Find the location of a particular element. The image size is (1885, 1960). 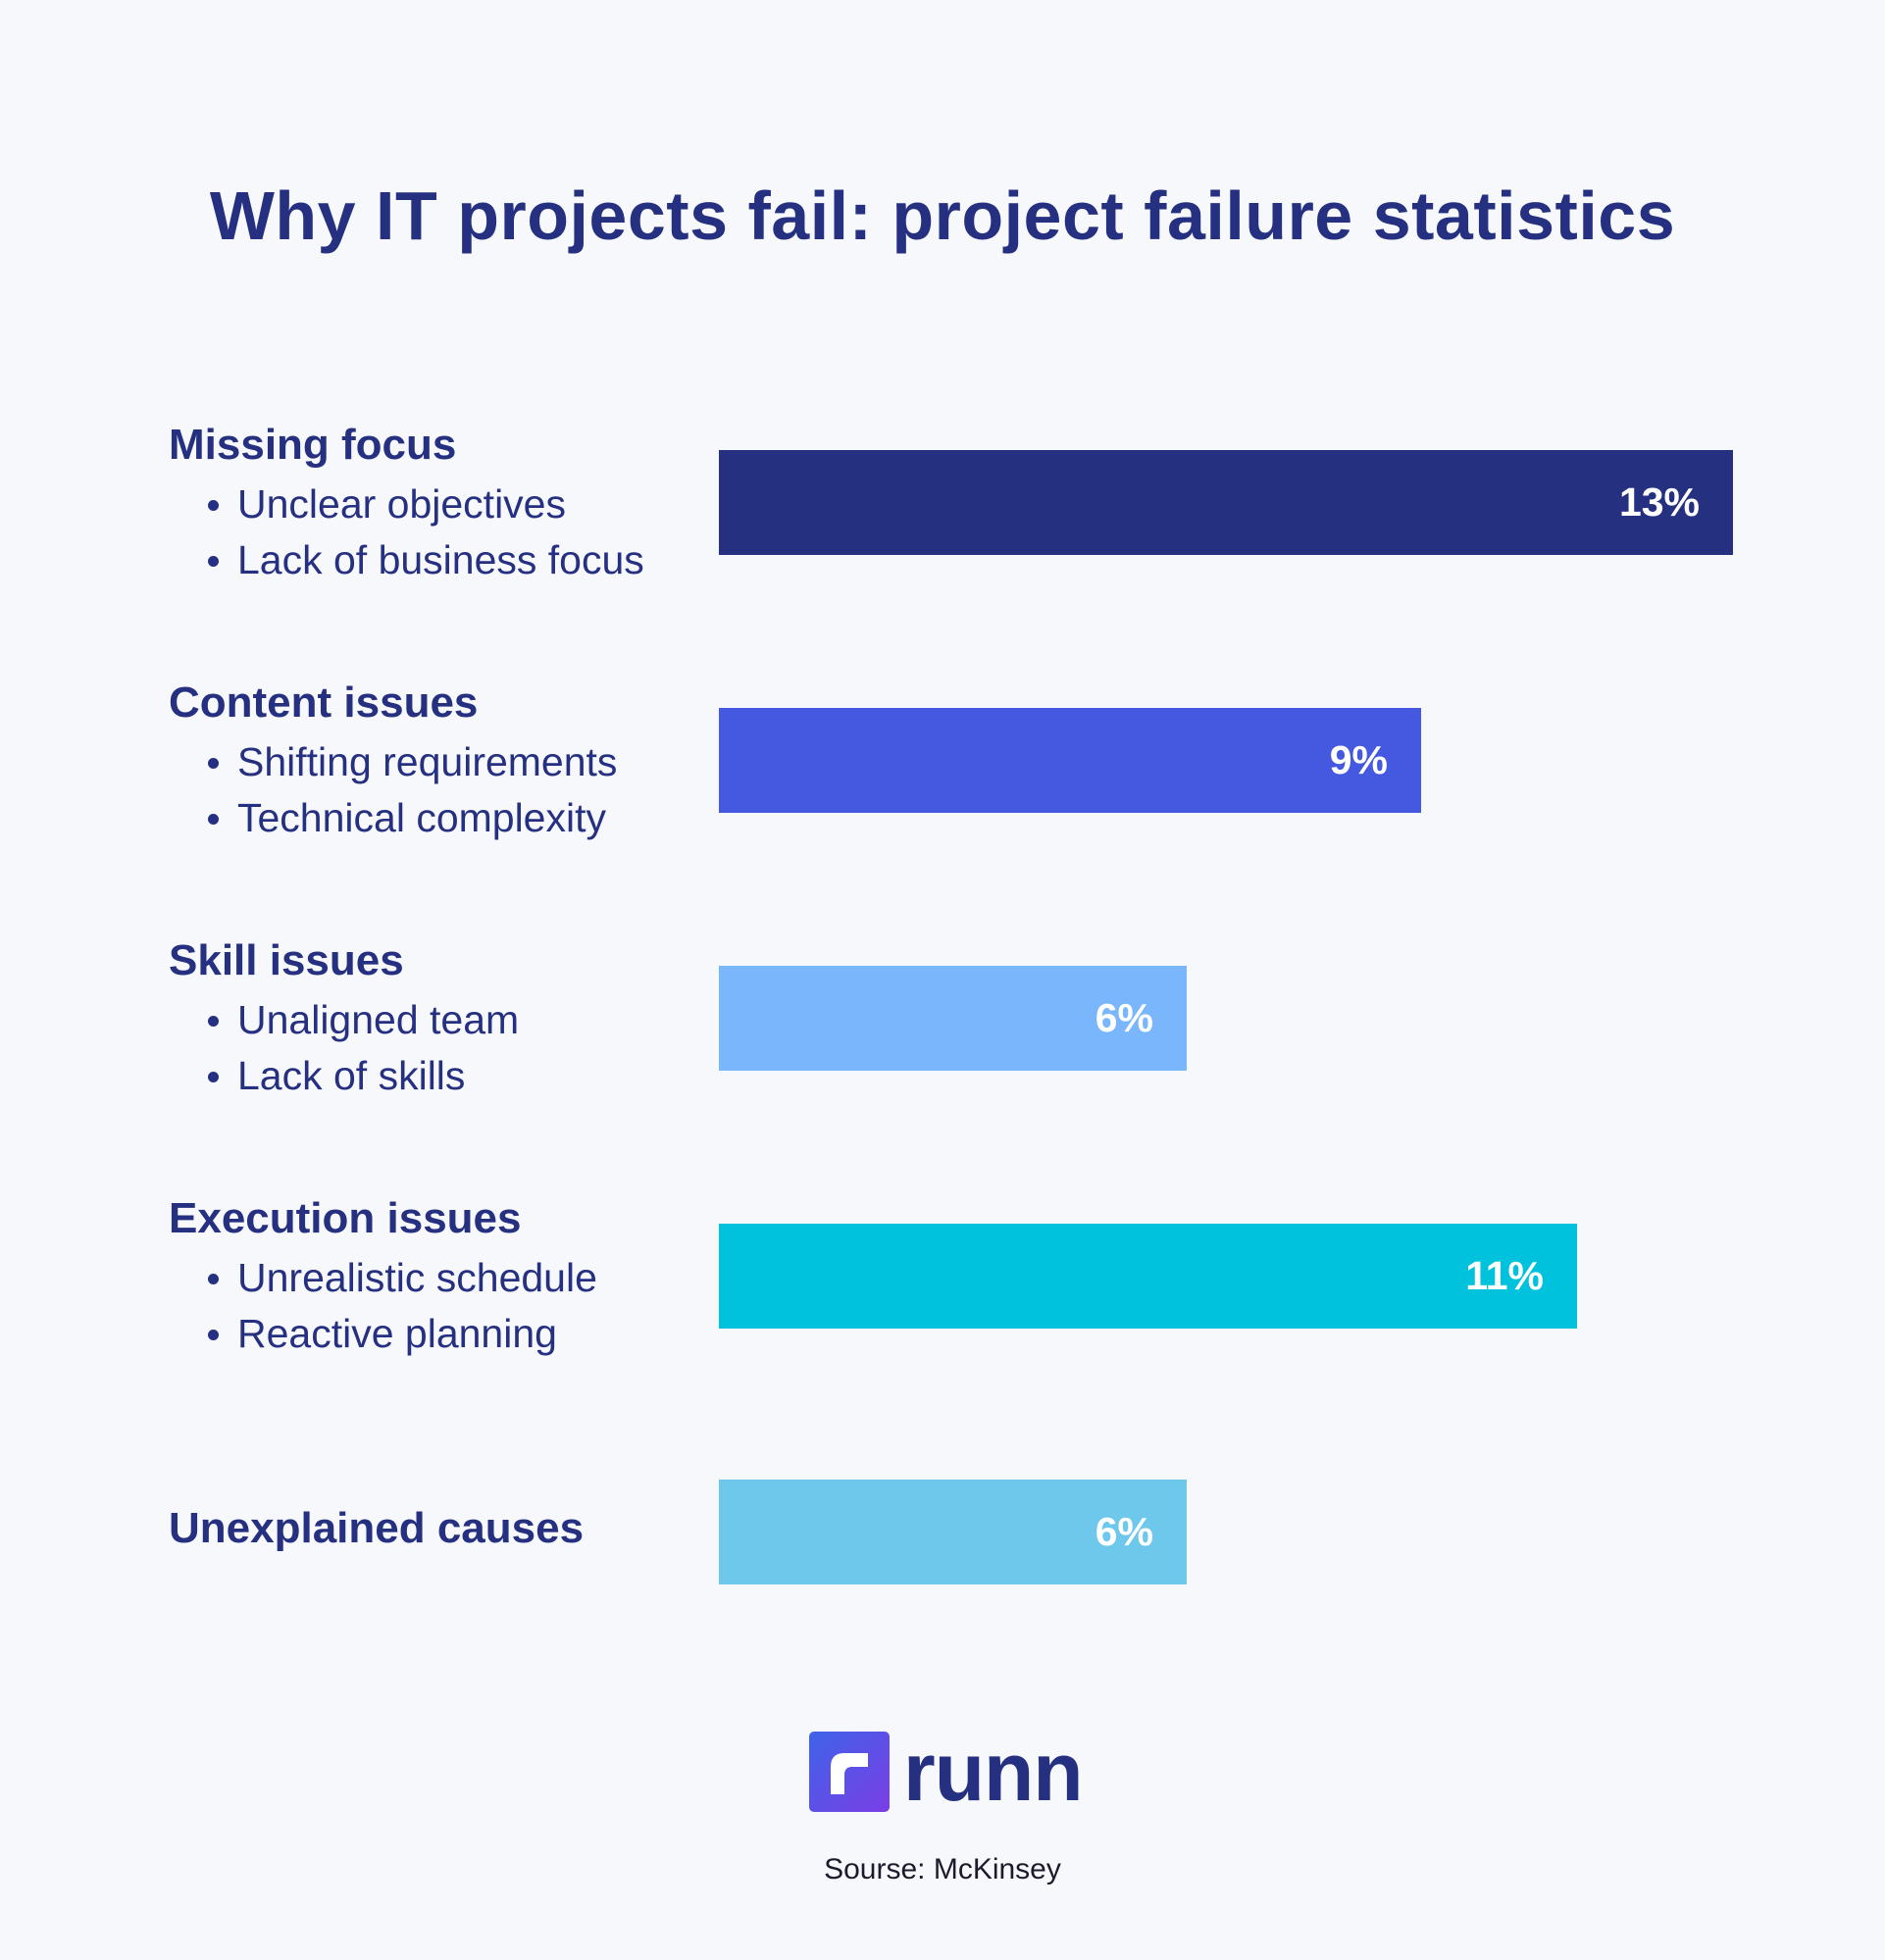

category-label-unexplained-causes: Unexplained causes is located at coordinates (443, 1528).